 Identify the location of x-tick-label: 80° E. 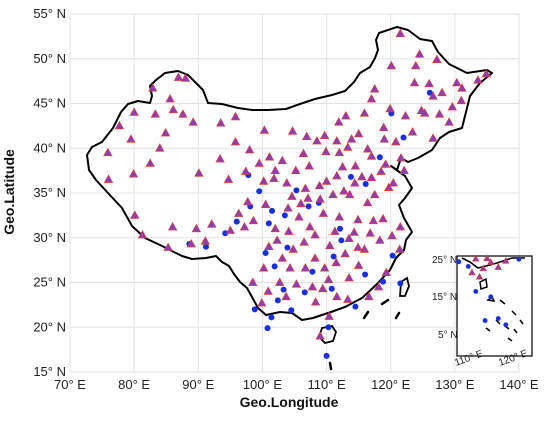
(134, 384).